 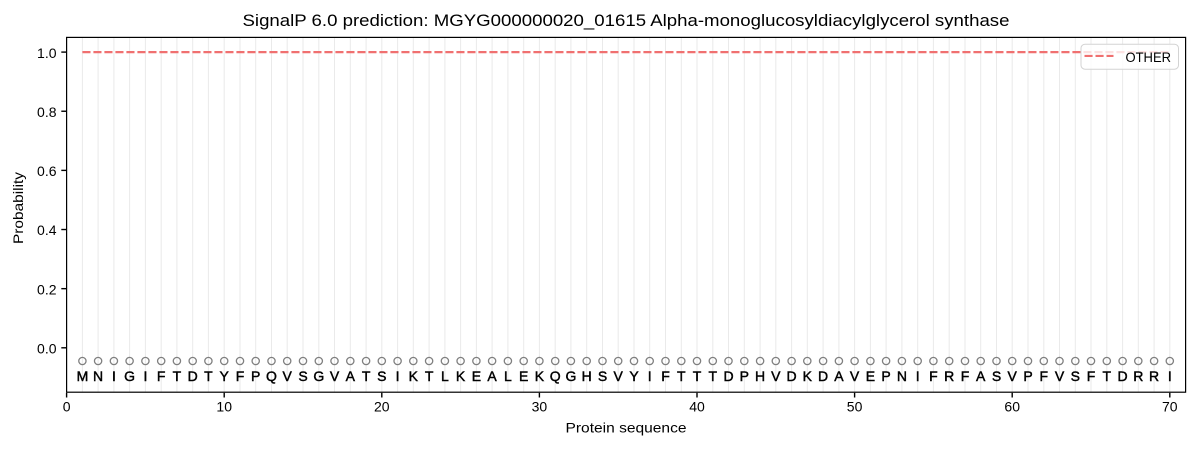 What do you see at coordinates (47, 112) in the screenshot?
I see `svg-text: 0.8` at bounding box center [47, 112].